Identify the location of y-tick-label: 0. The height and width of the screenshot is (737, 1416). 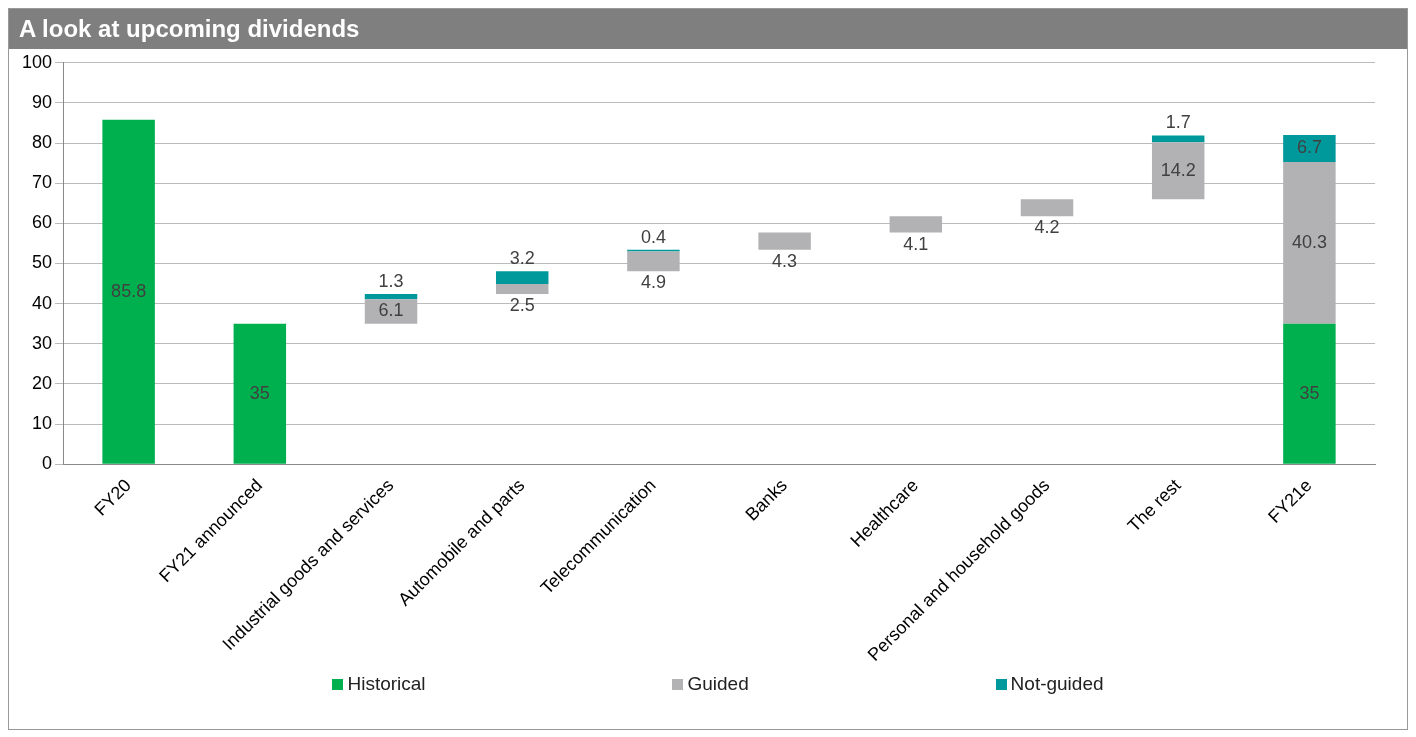
(47, 463).